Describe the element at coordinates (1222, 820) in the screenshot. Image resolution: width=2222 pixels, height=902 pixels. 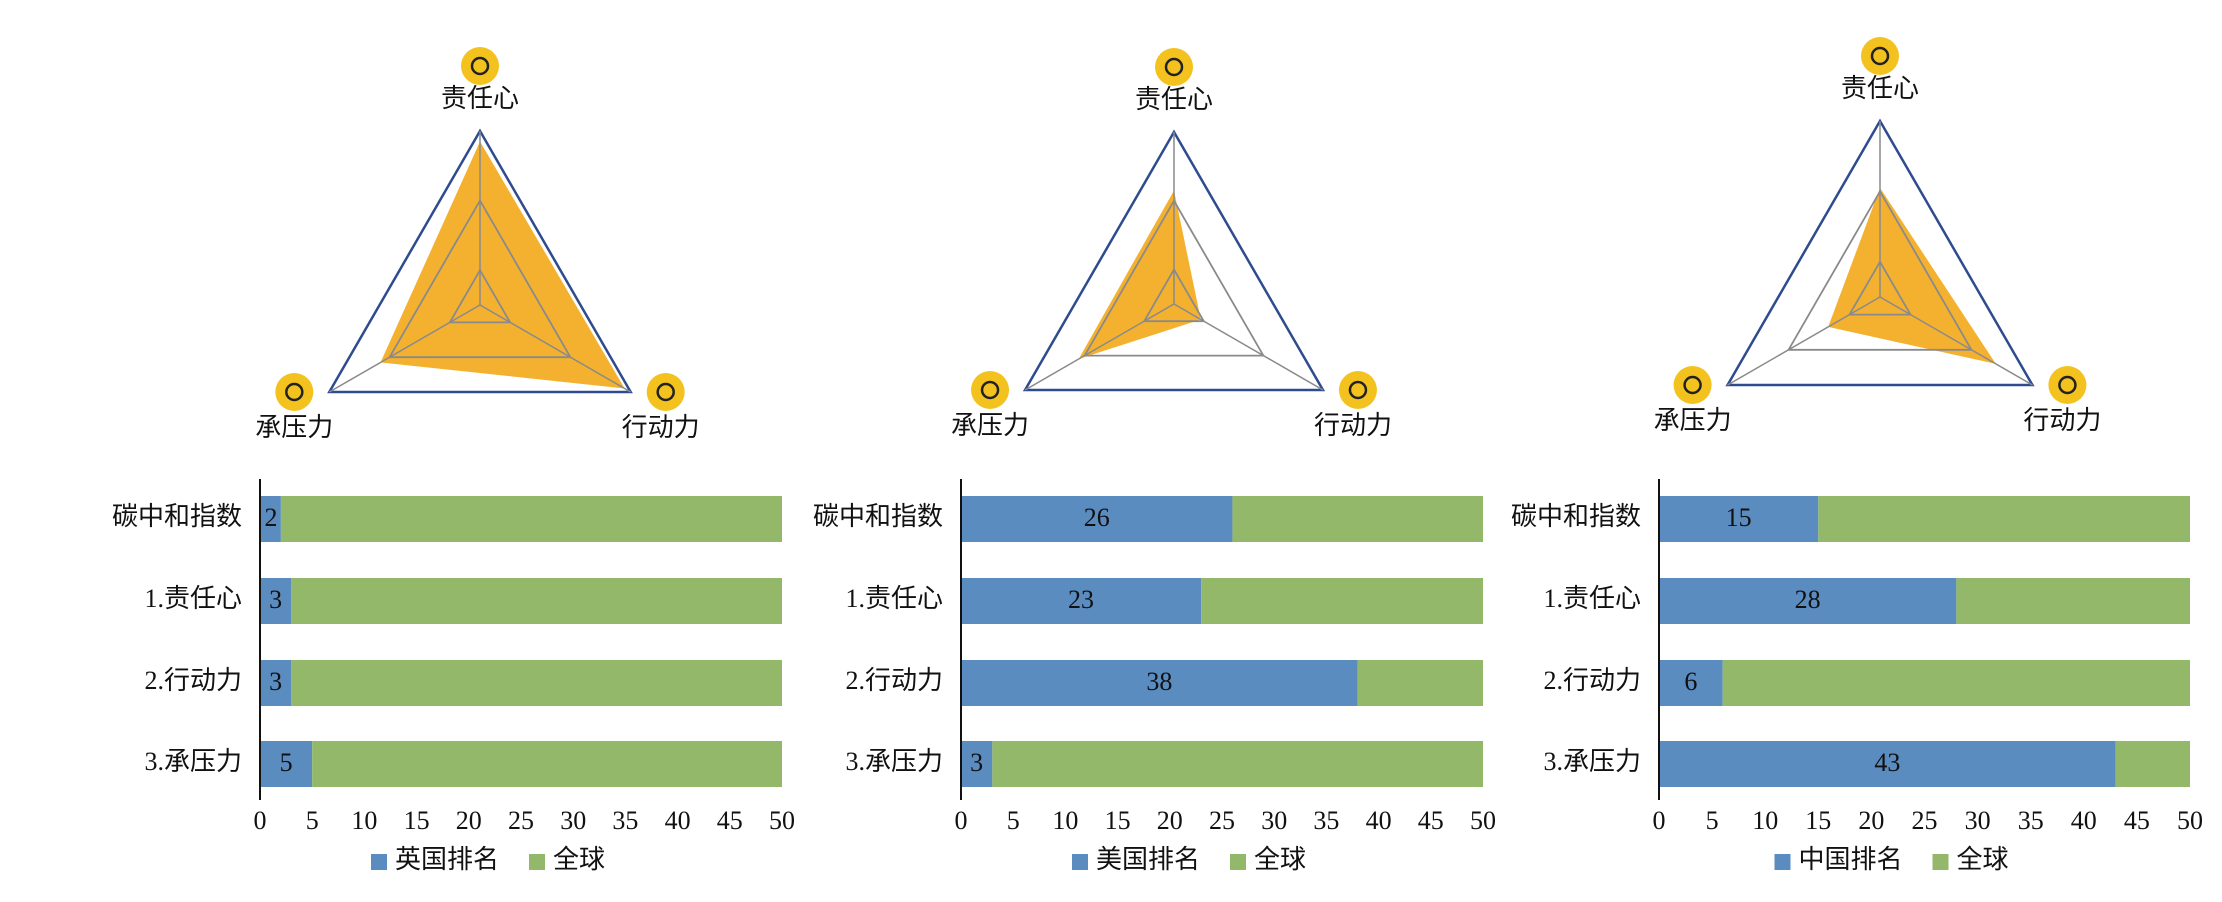
I see `x-tick-label: 25` at that location.